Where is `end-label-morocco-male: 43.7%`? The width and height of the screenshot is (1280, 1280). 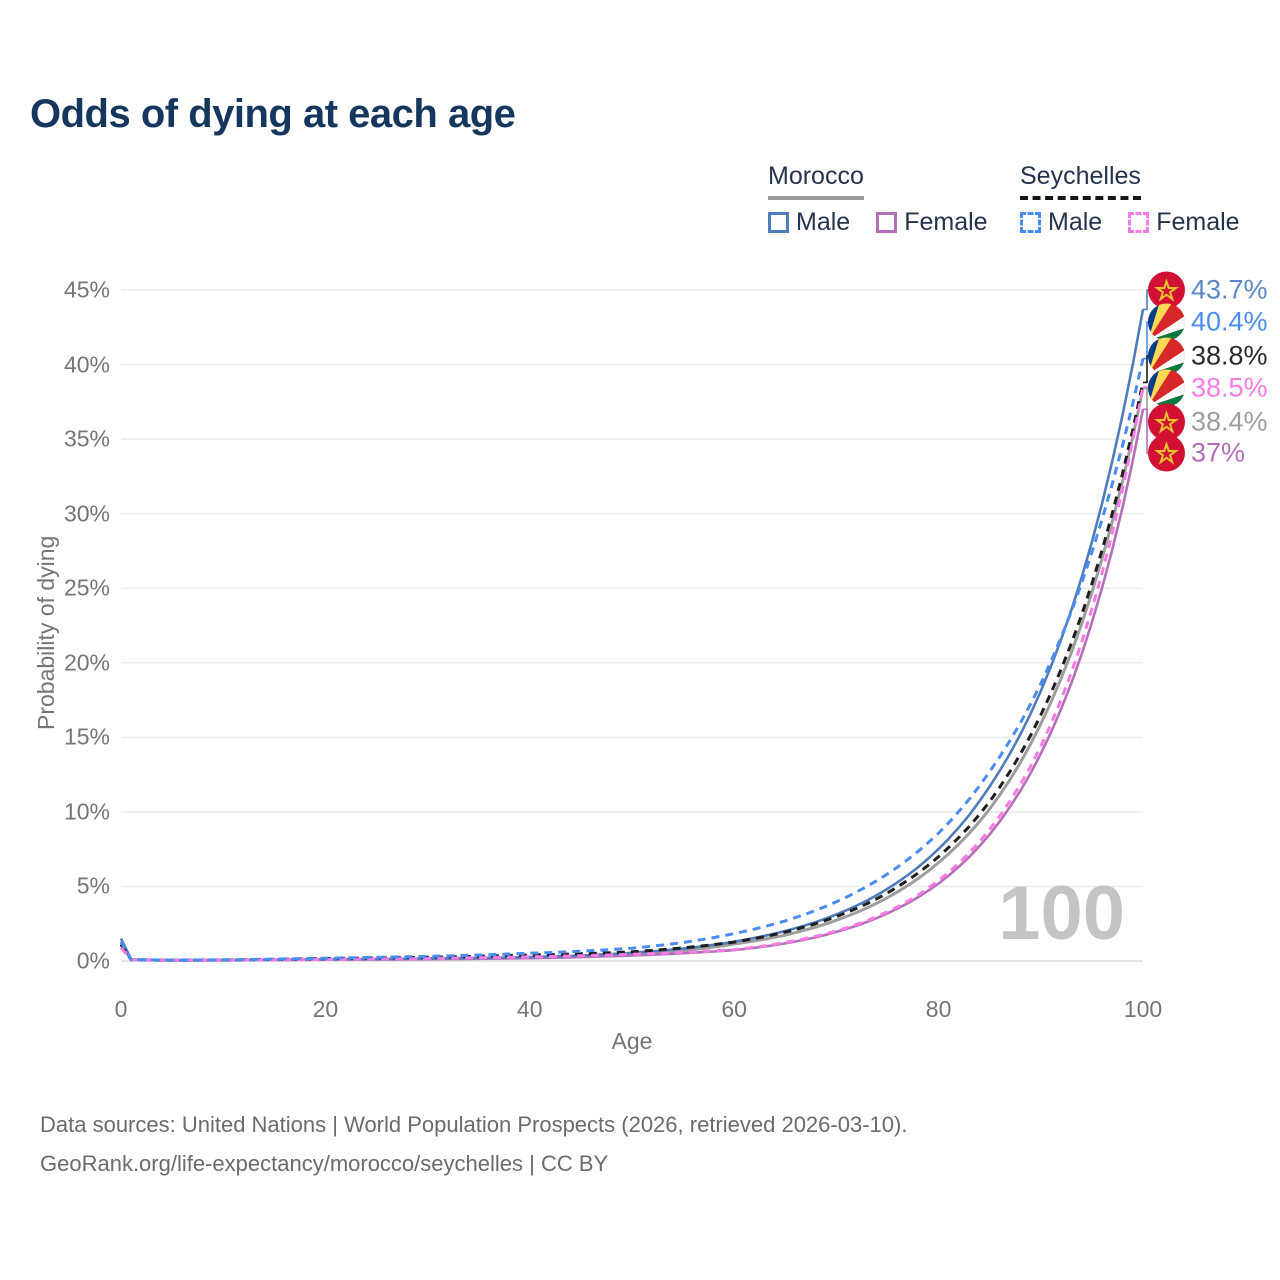
end-label-morocco-male: 43.7% is located at coordinates (1208, 290).